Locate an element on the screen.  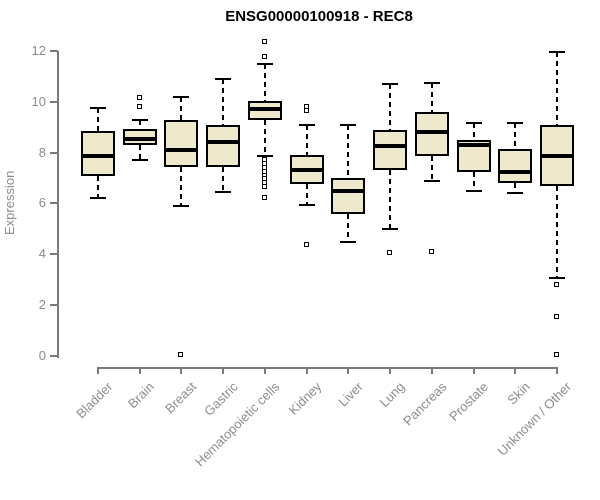
box-gastric is located at coordinates (223, 145).